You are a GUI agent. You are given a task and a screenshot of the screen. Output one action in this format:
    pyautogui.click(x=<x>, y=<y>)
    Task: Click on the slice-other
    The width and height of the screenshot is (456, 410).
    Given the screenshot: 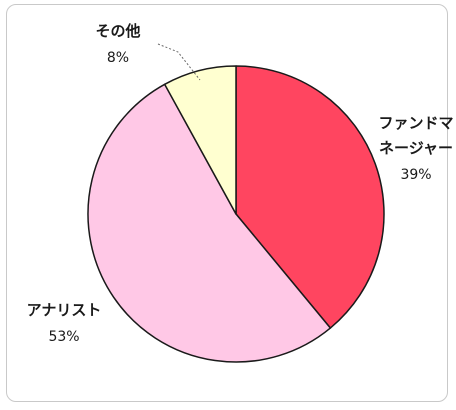 What is the action you would take?
    pyautogui.click(x=200, y=140)
    